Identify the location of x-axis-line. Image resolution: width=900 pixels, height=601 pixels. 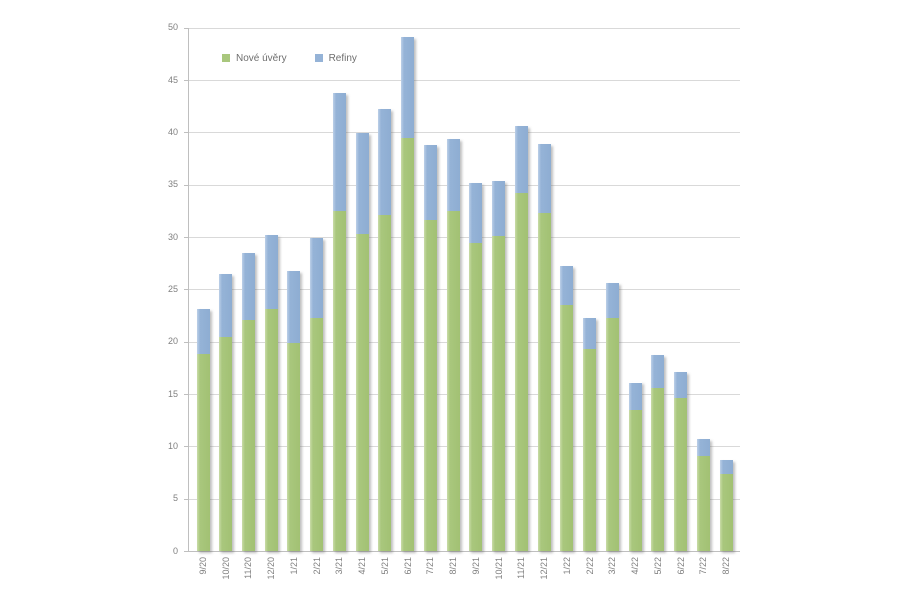
(464, 551).